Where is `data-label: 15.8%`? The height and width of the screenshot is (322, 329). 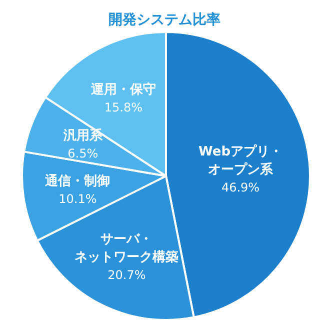 data-label: 15.8% is located at coordinates (123, 107).